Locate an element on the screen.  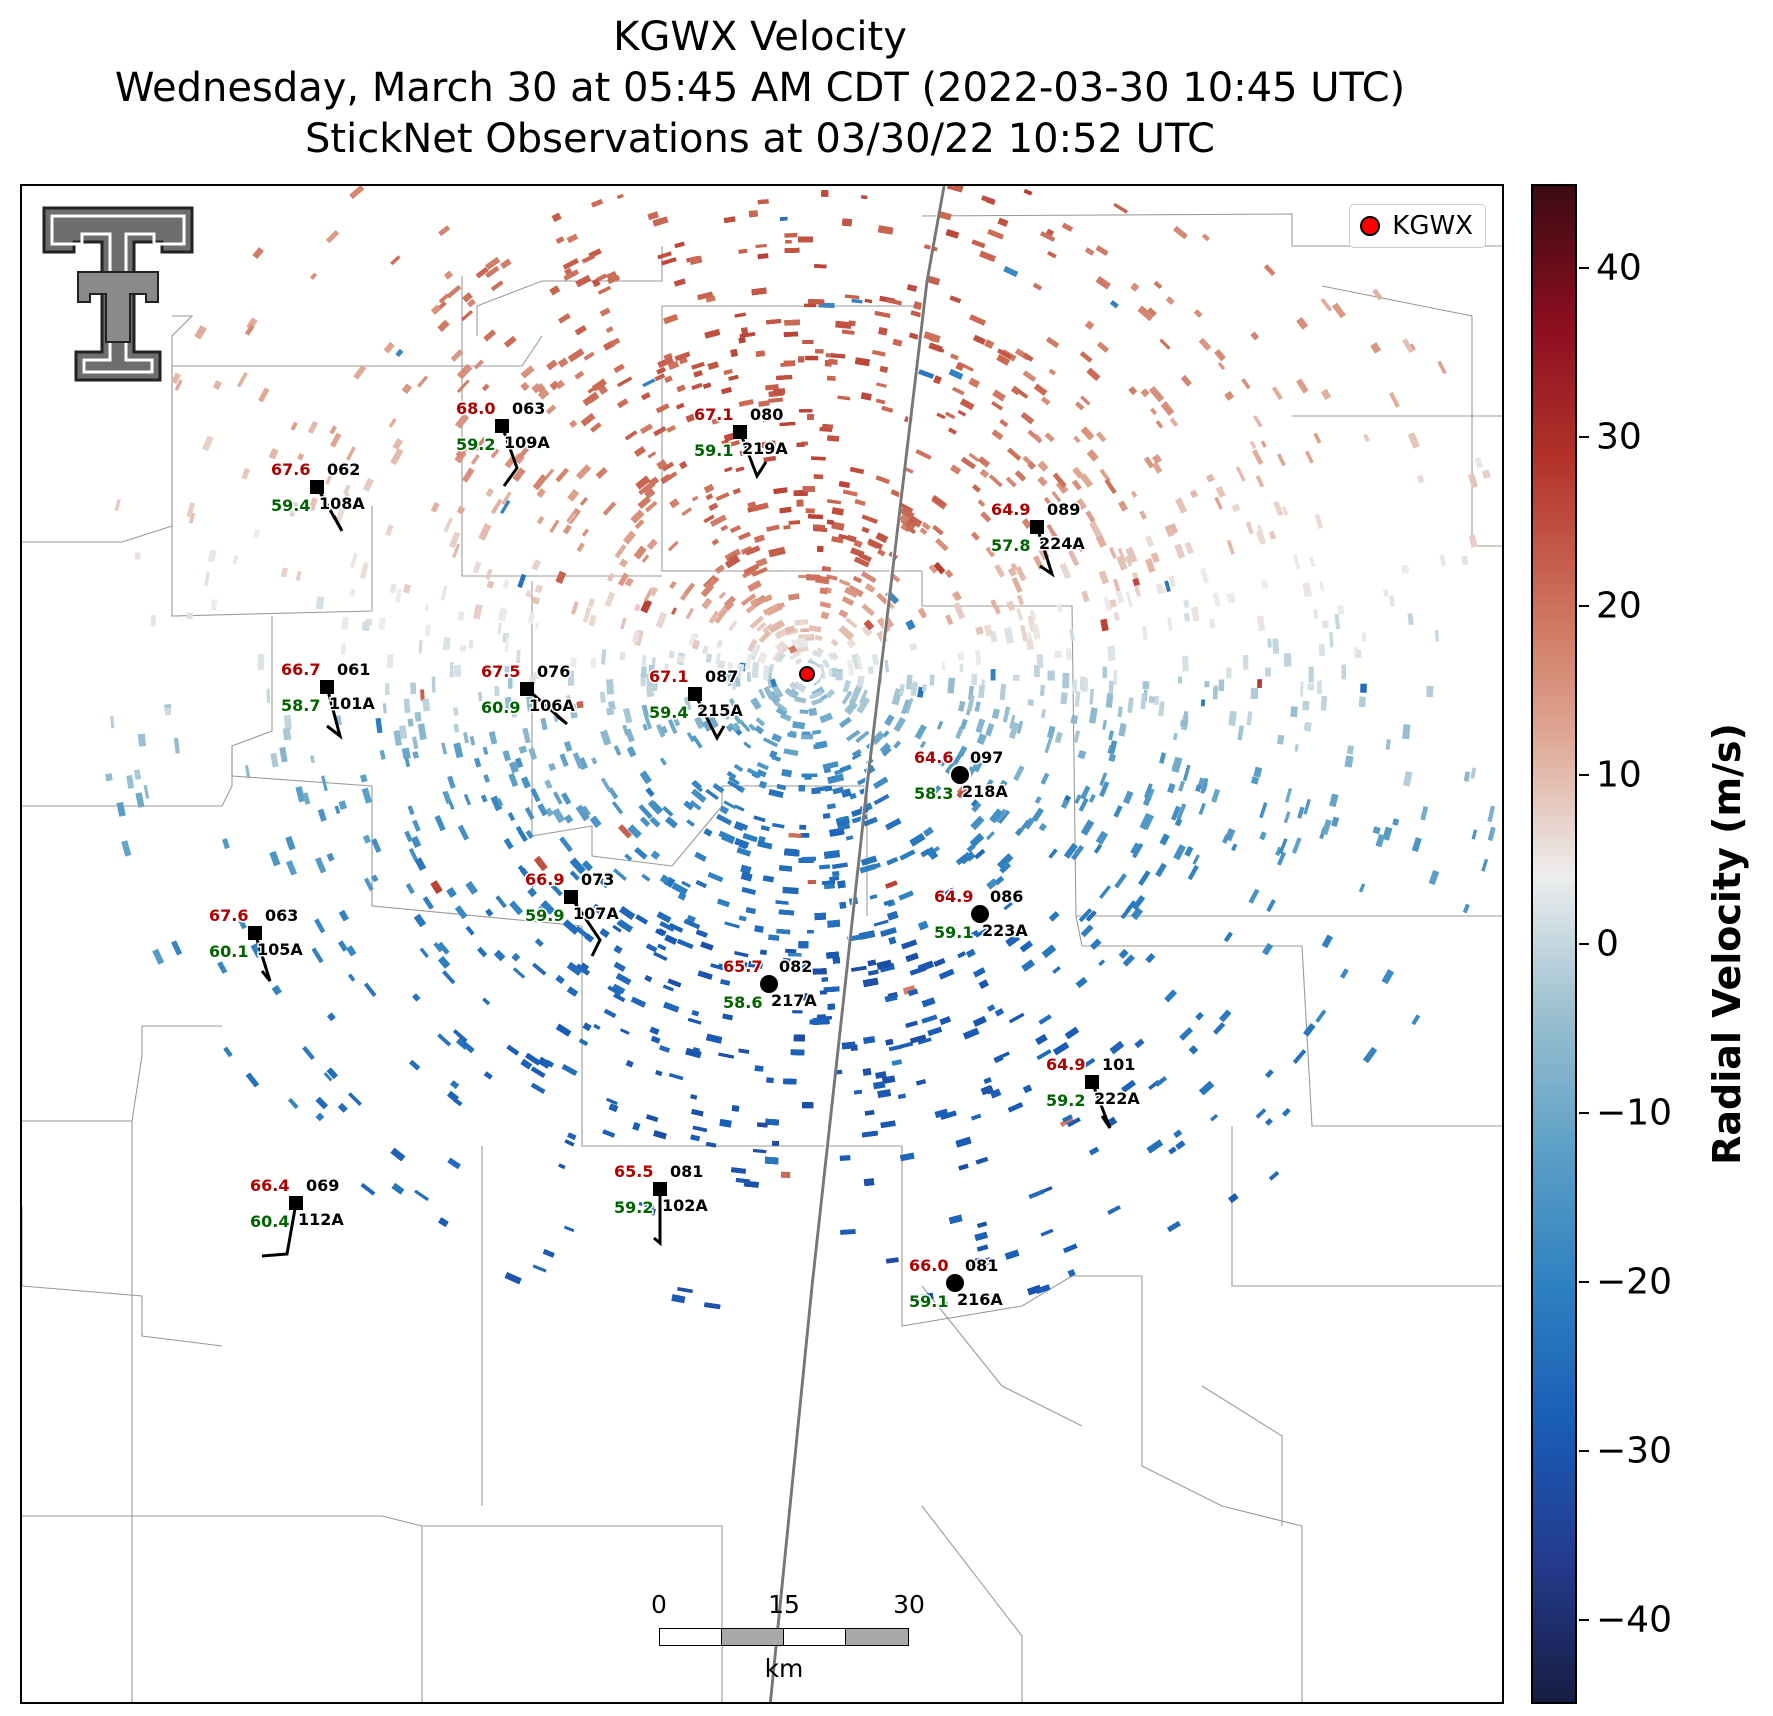
station-dewpoint: 58.3 is located at coordinates (933, 793).